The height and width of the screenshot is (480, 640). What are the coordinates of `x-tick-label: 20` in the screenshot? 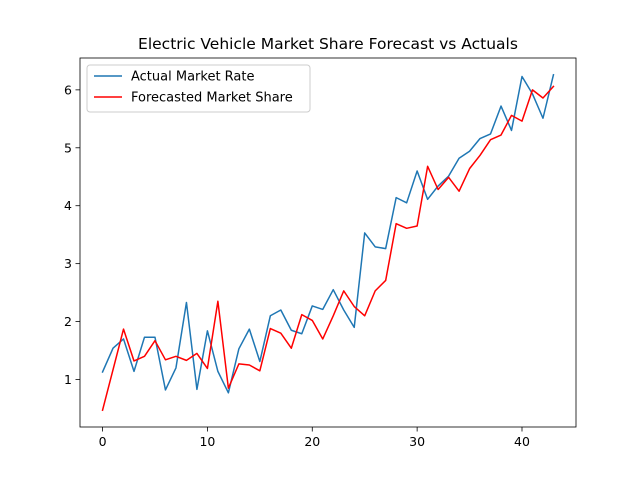 It's located at (312, 441).